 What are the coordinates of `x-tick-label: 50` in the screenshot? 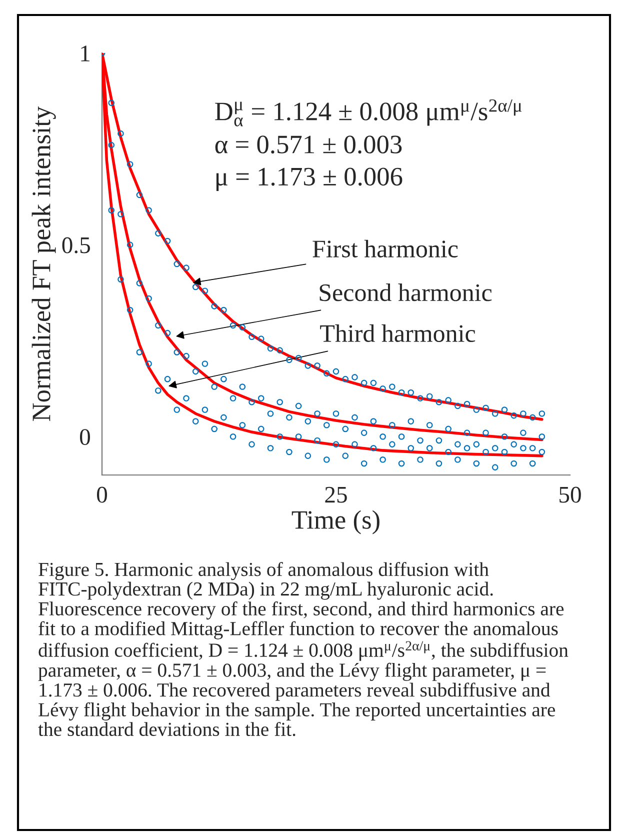 It's located at (570, 494).